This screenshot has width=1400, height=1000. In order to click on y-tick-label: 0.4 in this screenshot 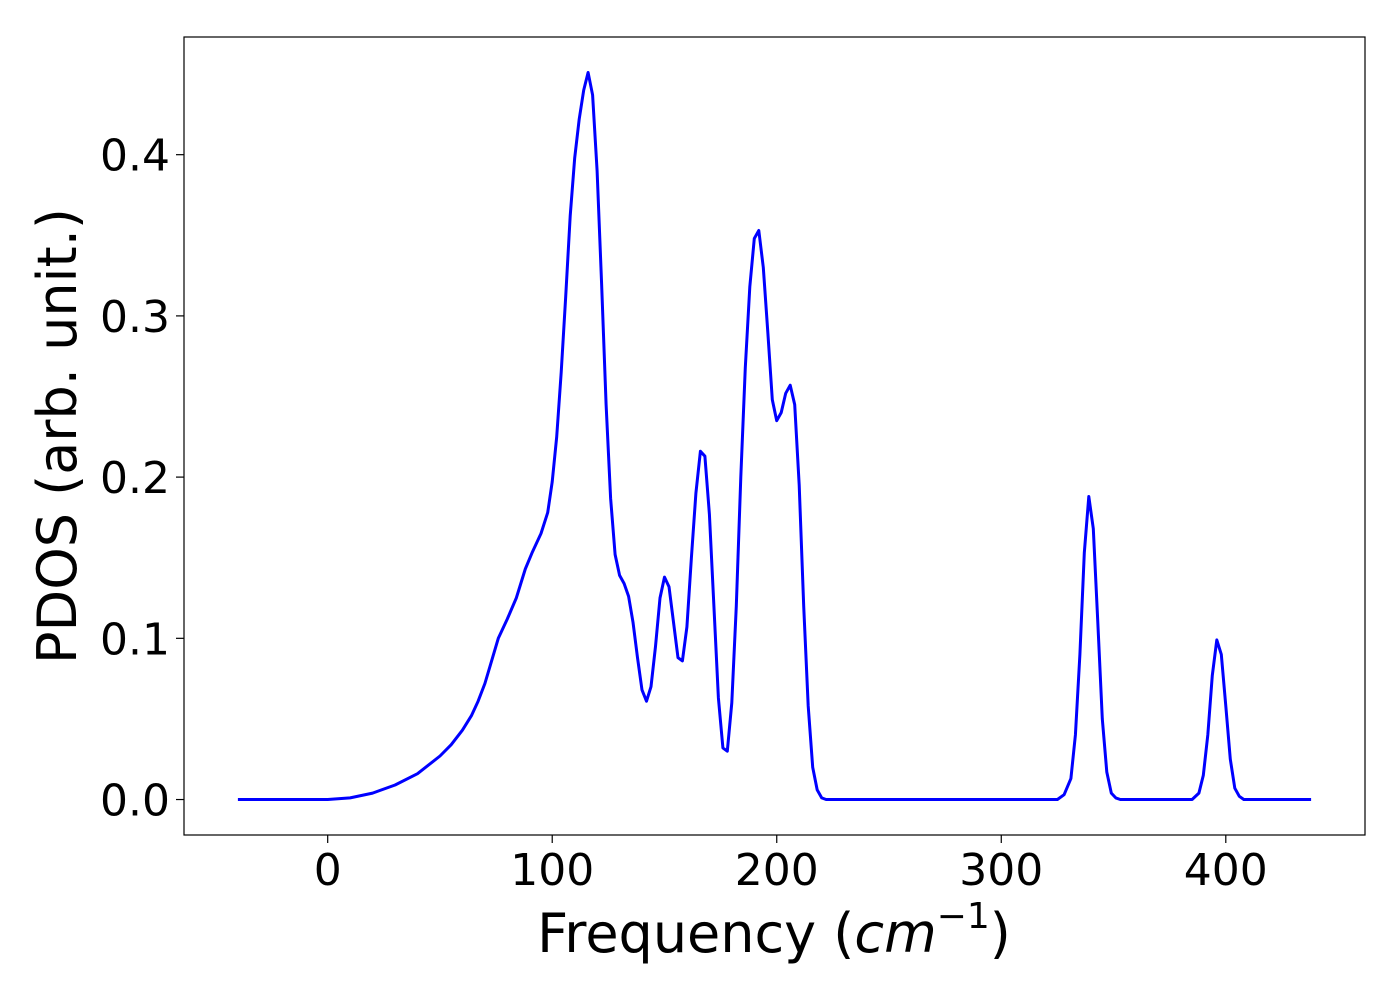, I will do `click(135, 156)`.